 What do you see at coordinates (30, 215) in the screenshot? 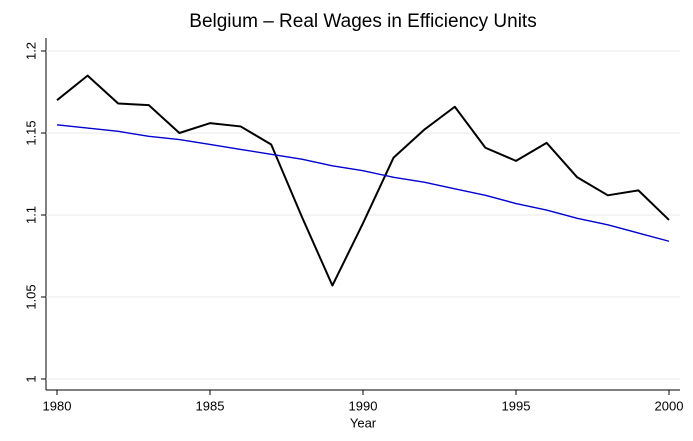
I see `y-tick-label: 1.1` at bounding box center [30, 215].